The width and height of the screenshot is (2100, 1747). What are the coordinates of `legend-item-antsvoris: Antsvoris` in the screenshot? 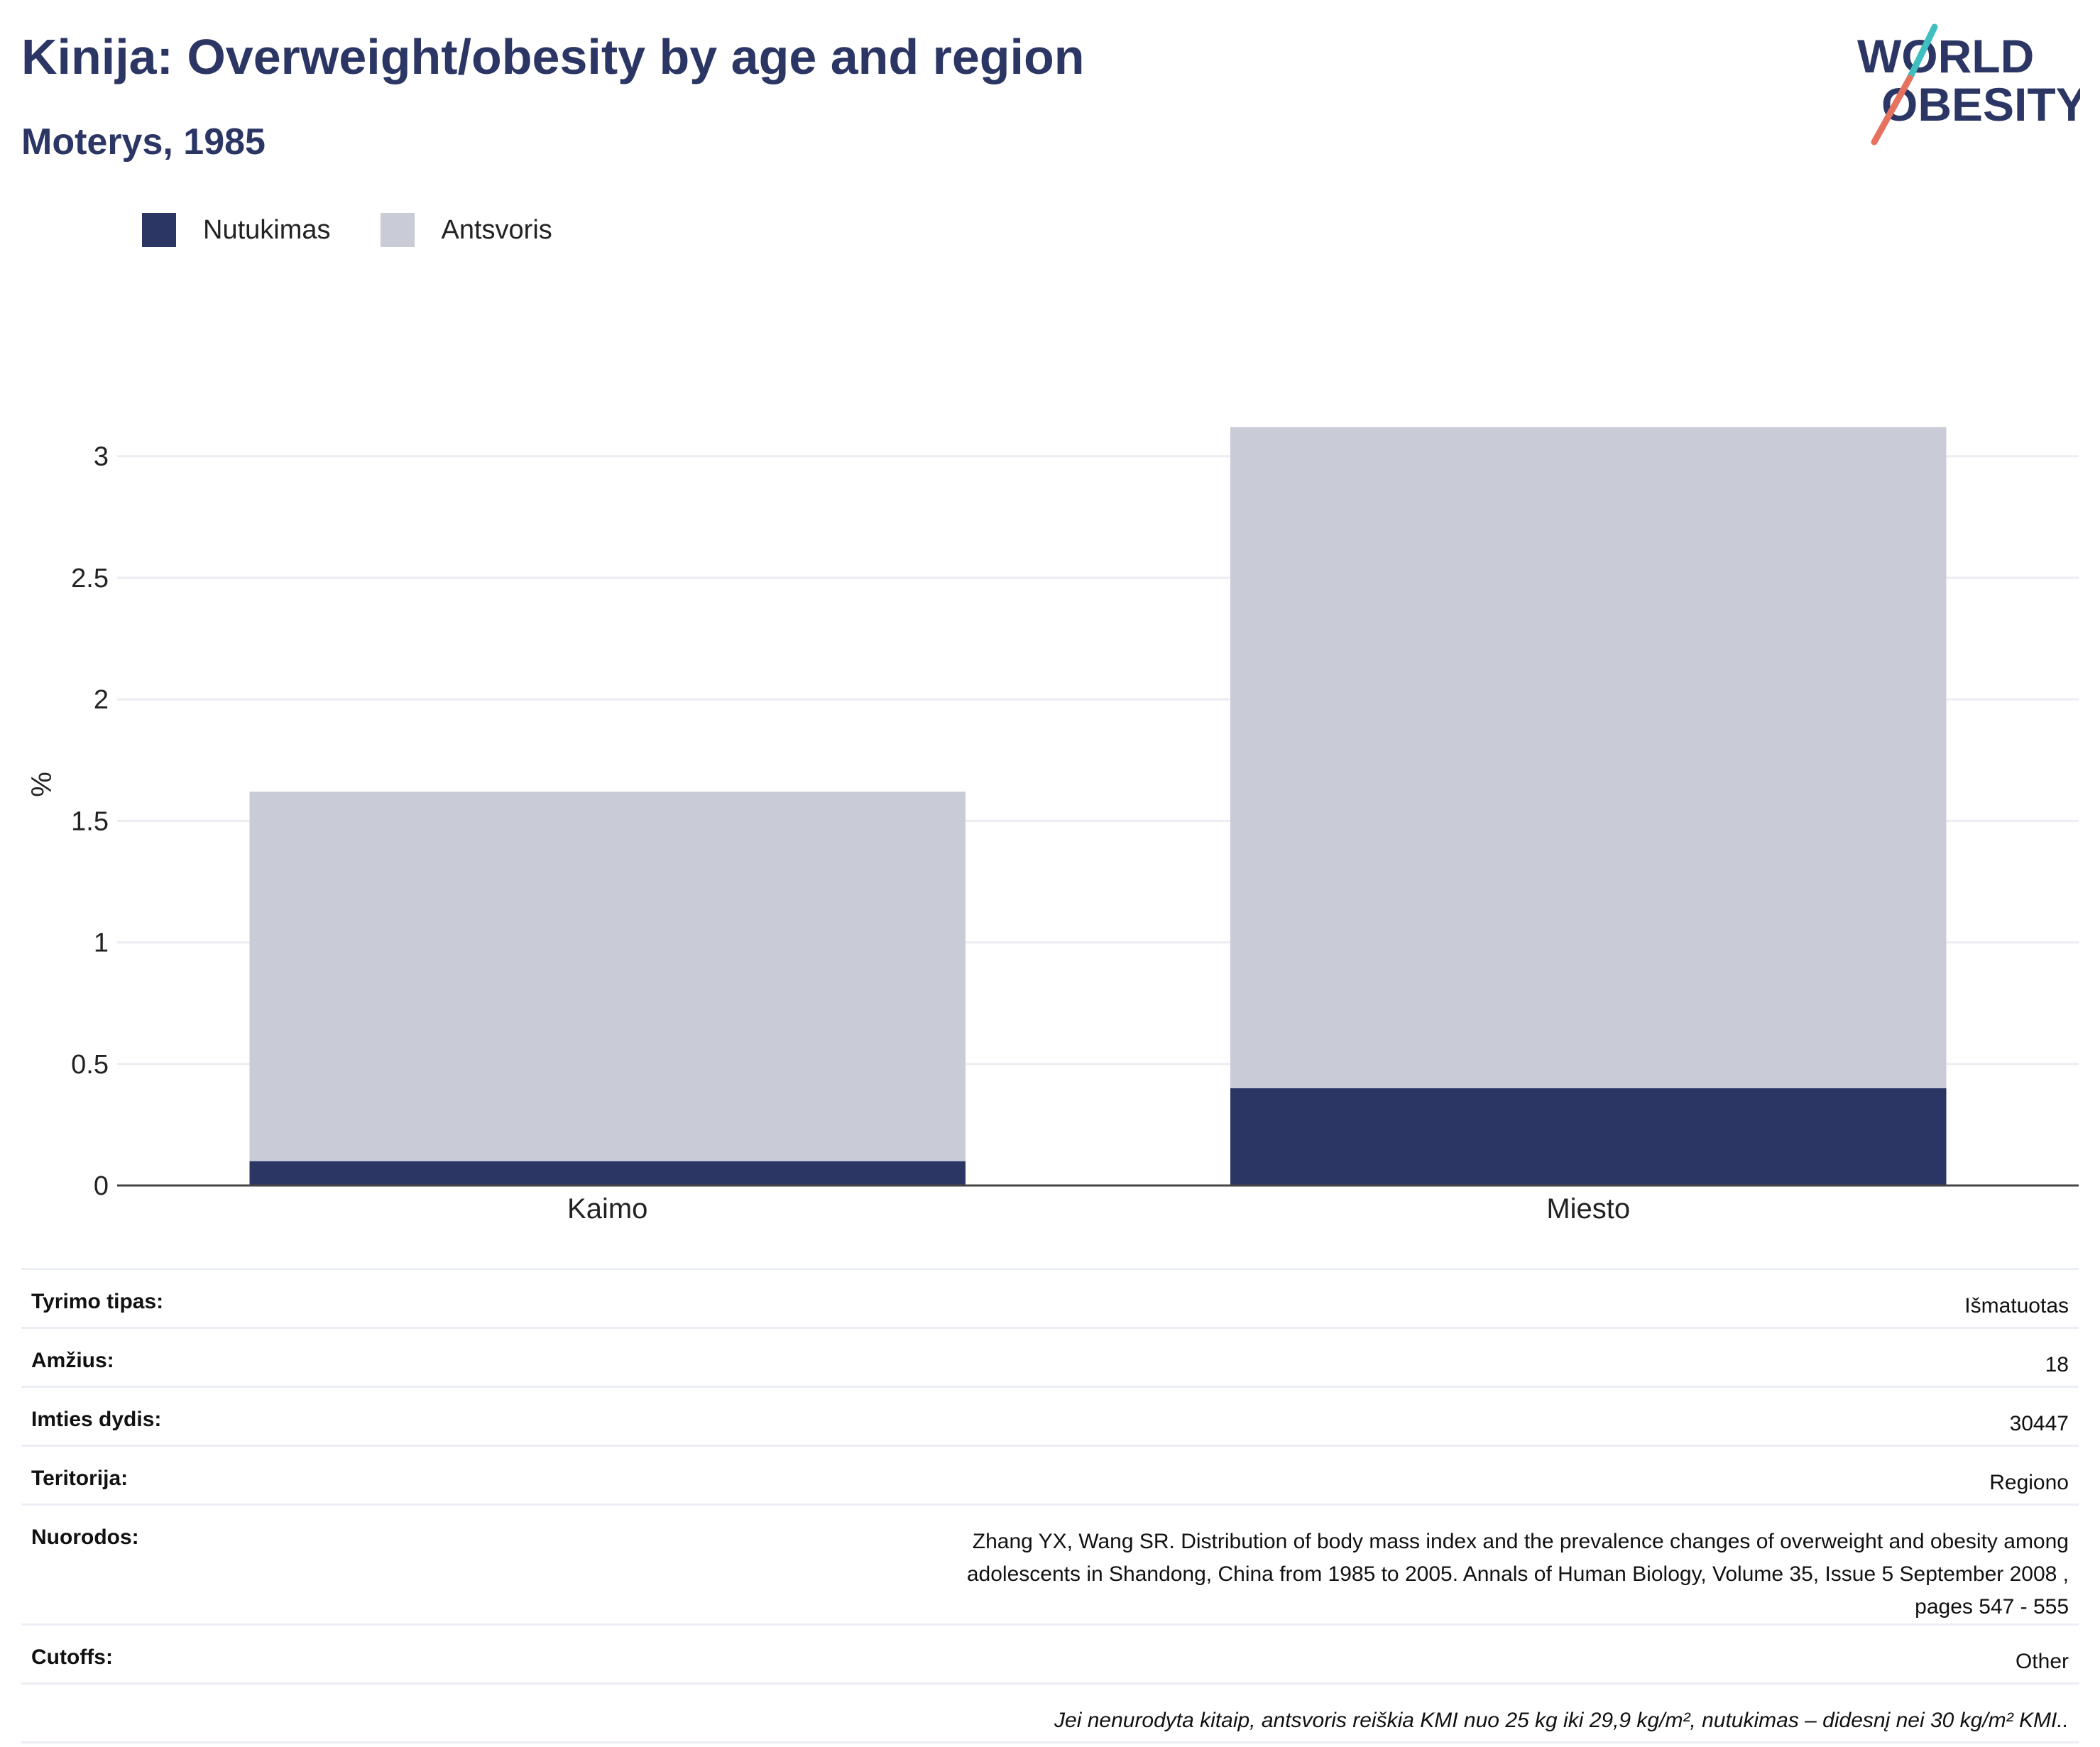 It's located at (466, 230).